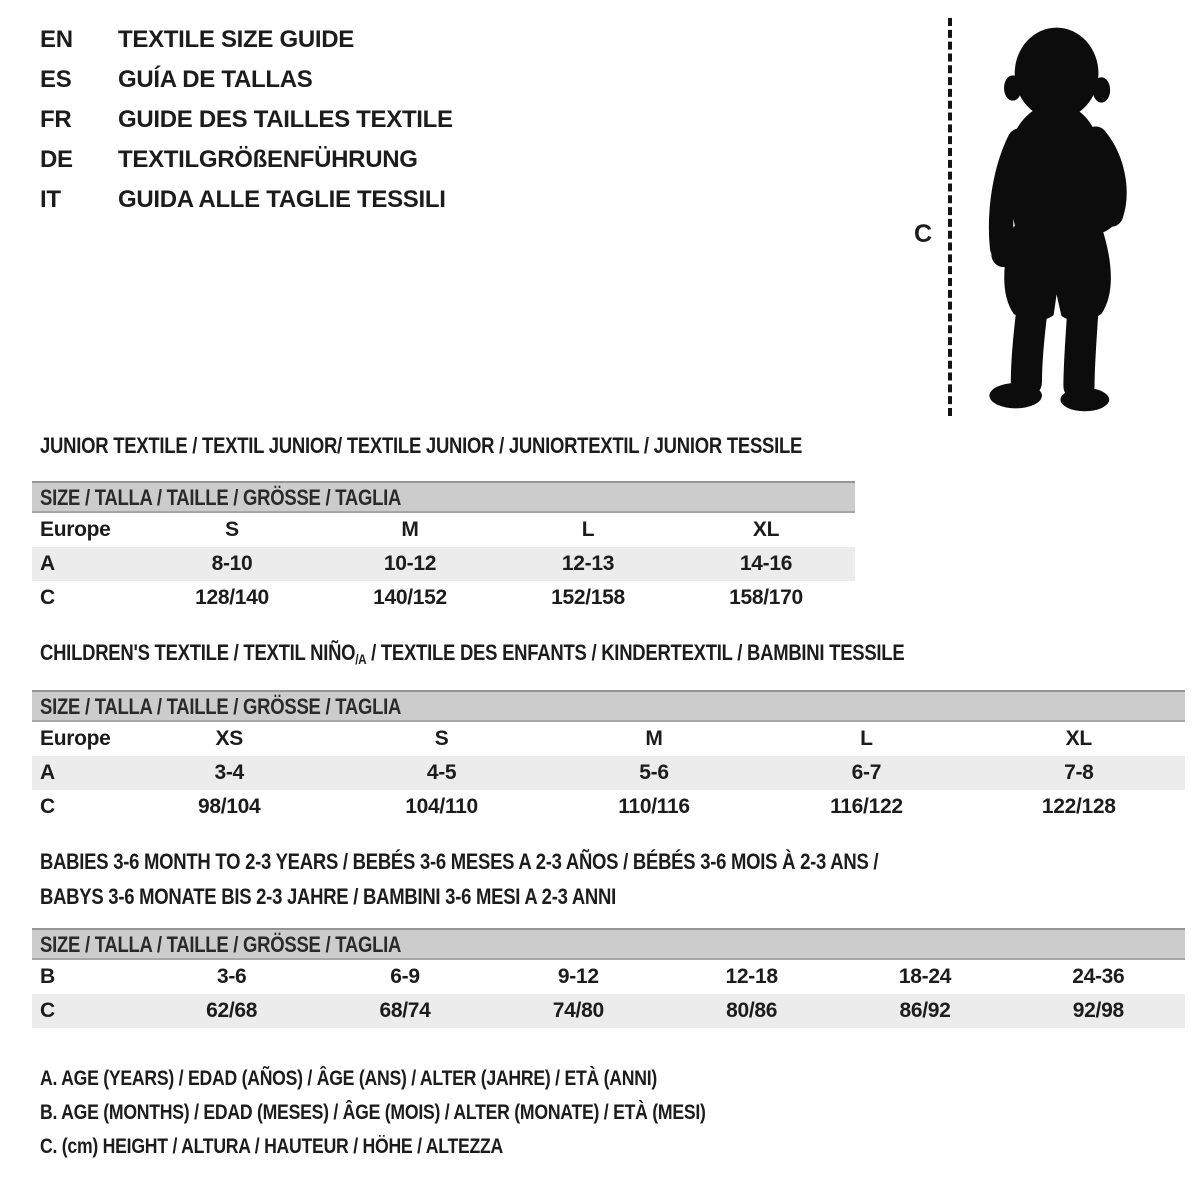  Describe the element at coordinates (1078, 806) in the screenshot. I see `table-cell: 122/128` at that location.